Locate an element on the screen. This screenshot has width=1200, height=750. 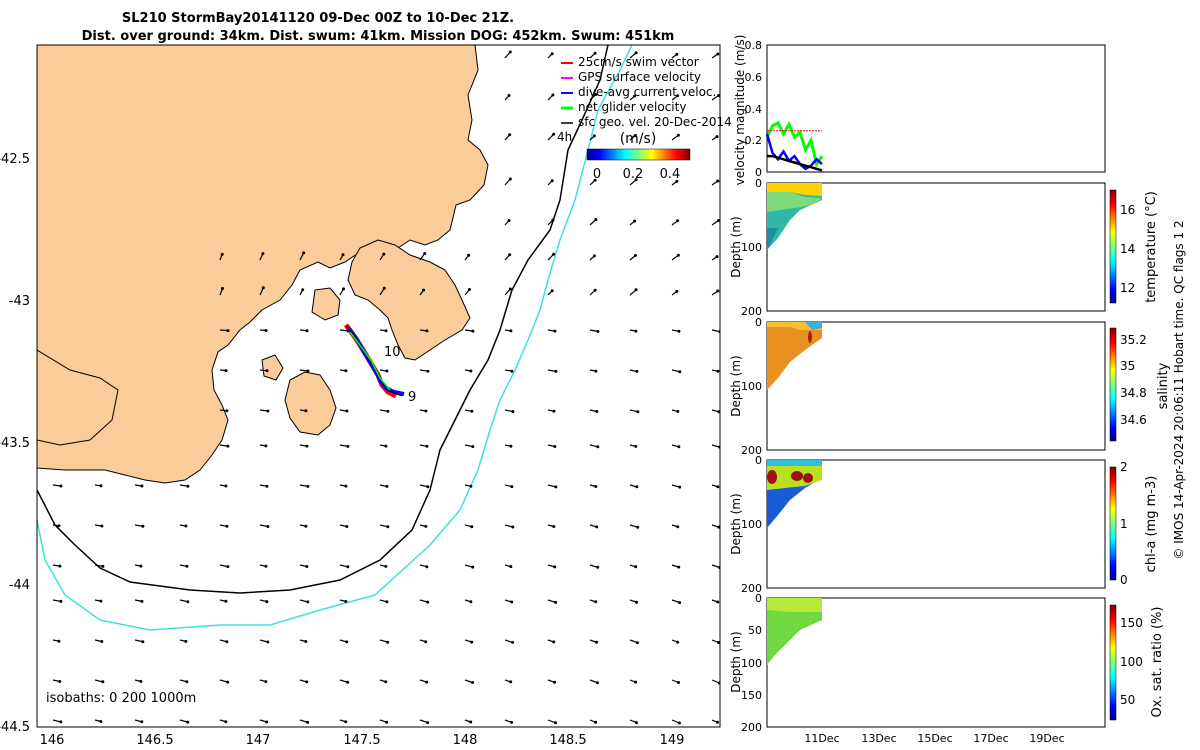
chla-panel: 0 100 200 Depth (m) 0 1 2 chl-a (mg m-3) is located at coordinates (944, 524).